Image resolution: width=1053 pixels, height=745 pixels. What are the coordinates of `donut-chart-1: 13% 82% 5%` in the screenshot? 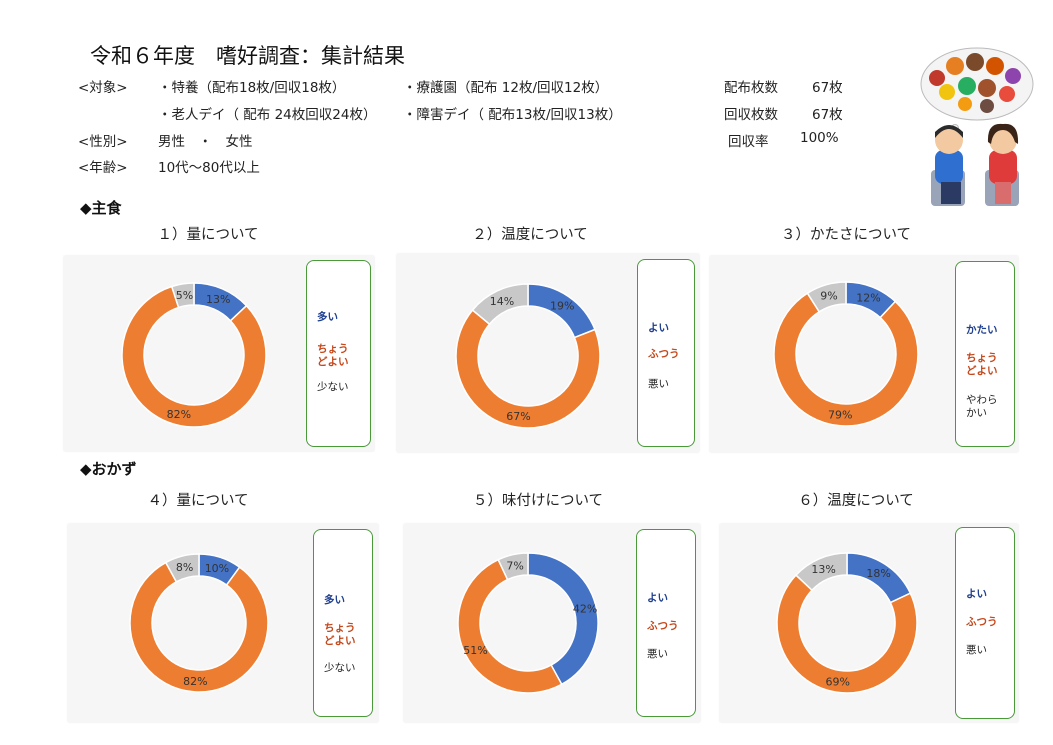 It's located at (194, 355).